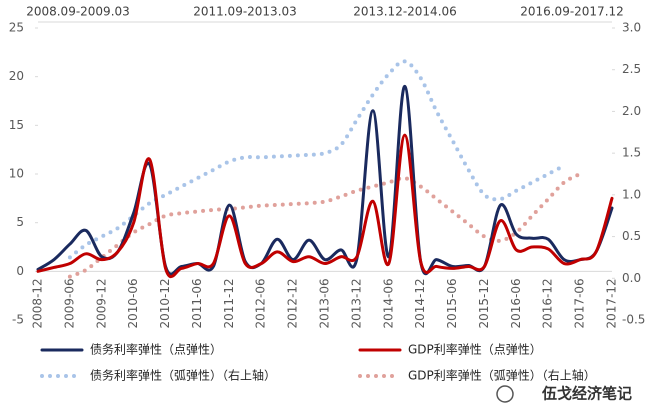  What do you see at coordinates (475, 349) in the screenshot?
I see `legend-label: GDP利率弹性（点弹性）` at bounding box center [475, 349].